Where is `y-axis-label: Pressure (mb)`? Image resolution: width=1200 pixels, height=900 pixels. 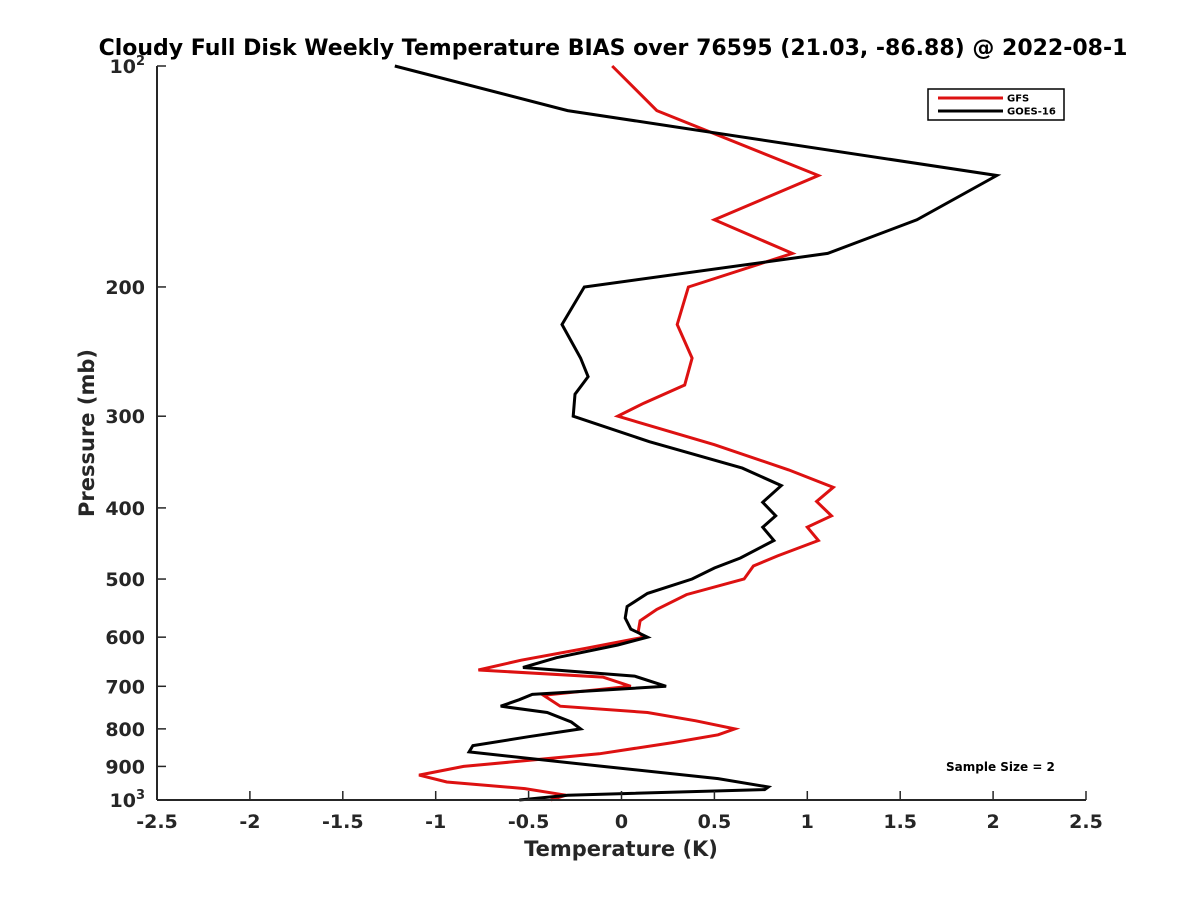
y-axis-label: Pressure (mb) is located at coordinates (87, 433).